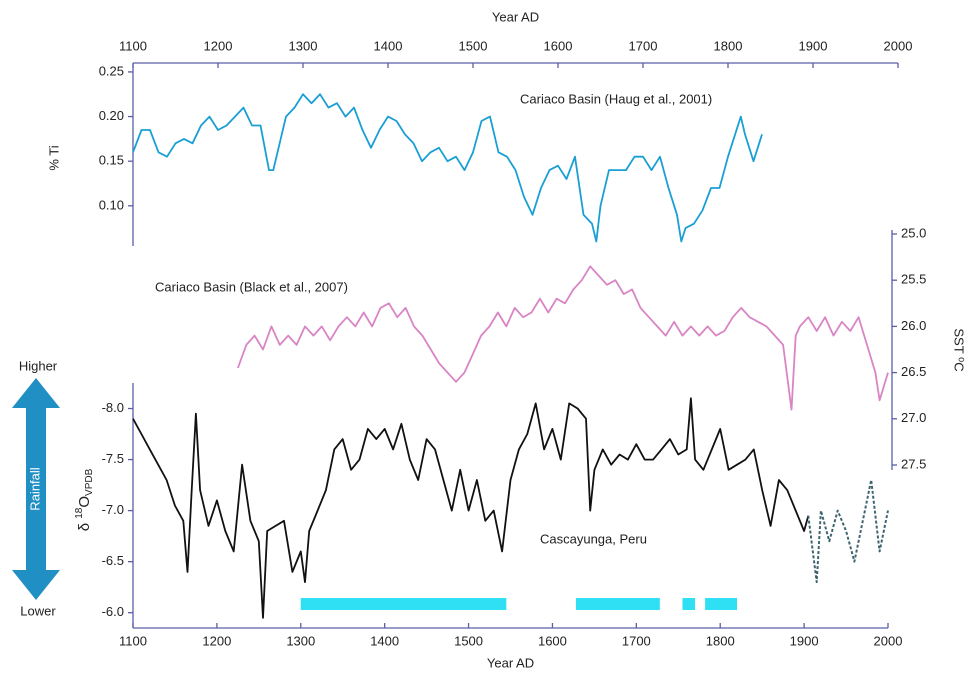 The height and width of the screenshot is (682, 970). What do you see at coordinates (113, 560) in the screenshot?
I see `y-tick-label: -6.5` at bounding box center [113, 560].